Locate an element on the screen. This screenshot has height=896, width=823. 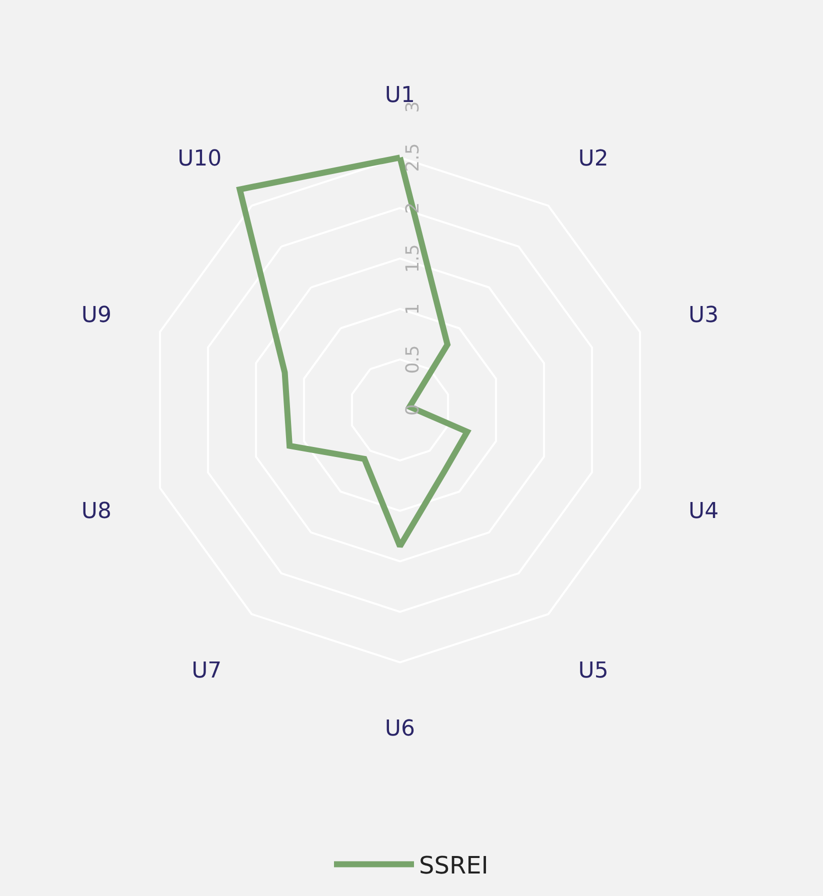
y-tick-label: 1.5 is located at coordinates (413, 258).